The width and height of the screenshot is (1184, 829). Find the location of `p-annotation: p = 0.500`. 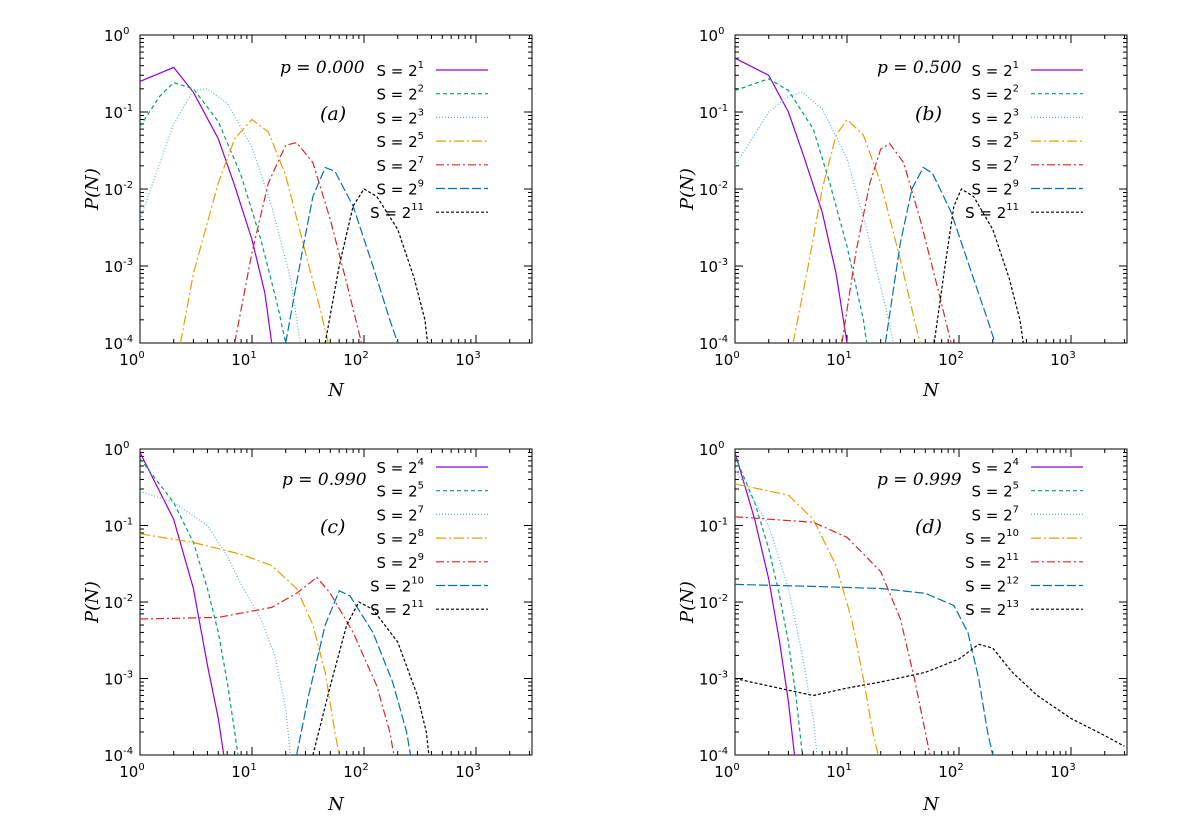

p-annotation: p = 0.500 is located at coordinates (919, 68).